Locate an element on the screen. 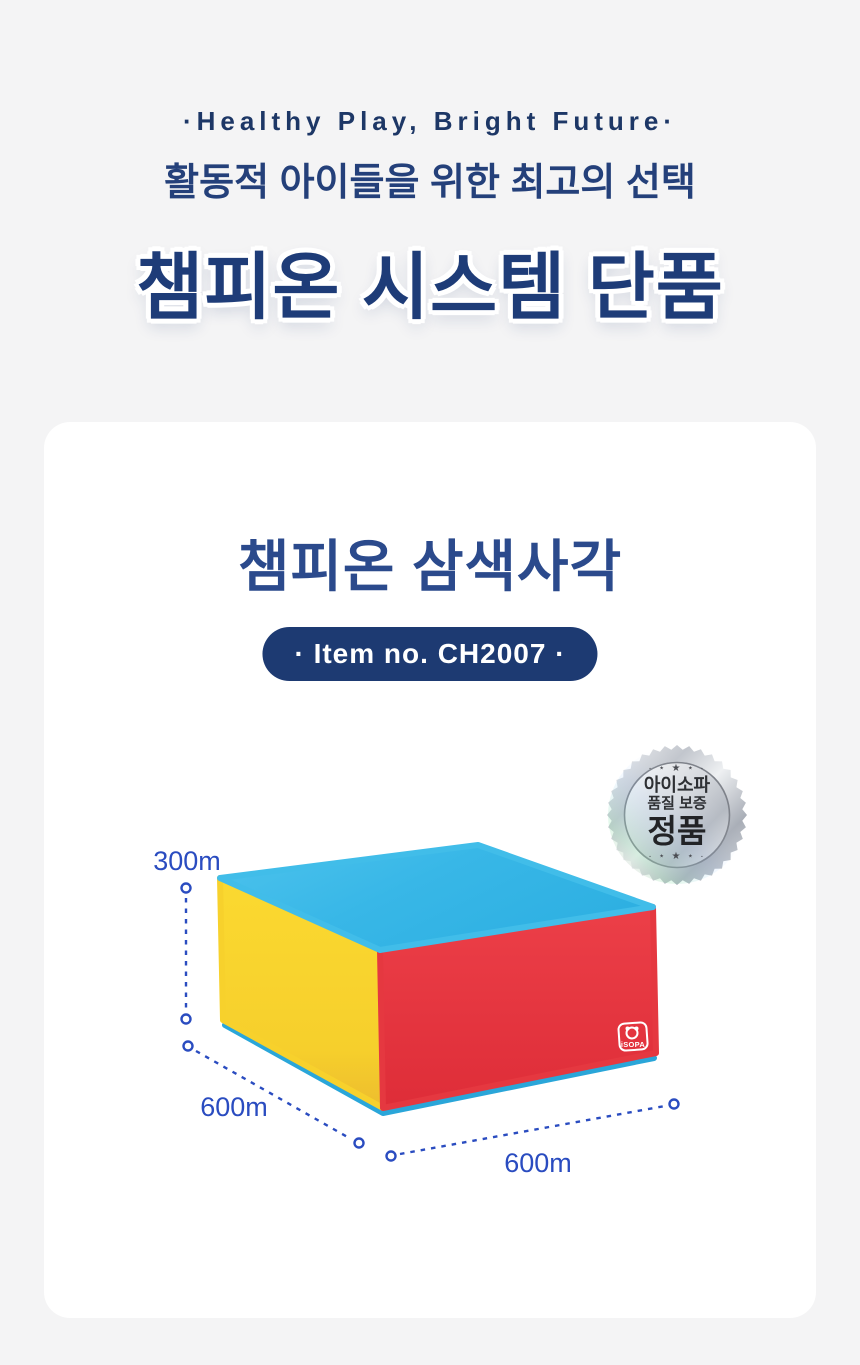 The height and width of the screenshot is (1365, 860). tagline: ·Healthy Play, Bright Future· is located at coordinates (430, 121).